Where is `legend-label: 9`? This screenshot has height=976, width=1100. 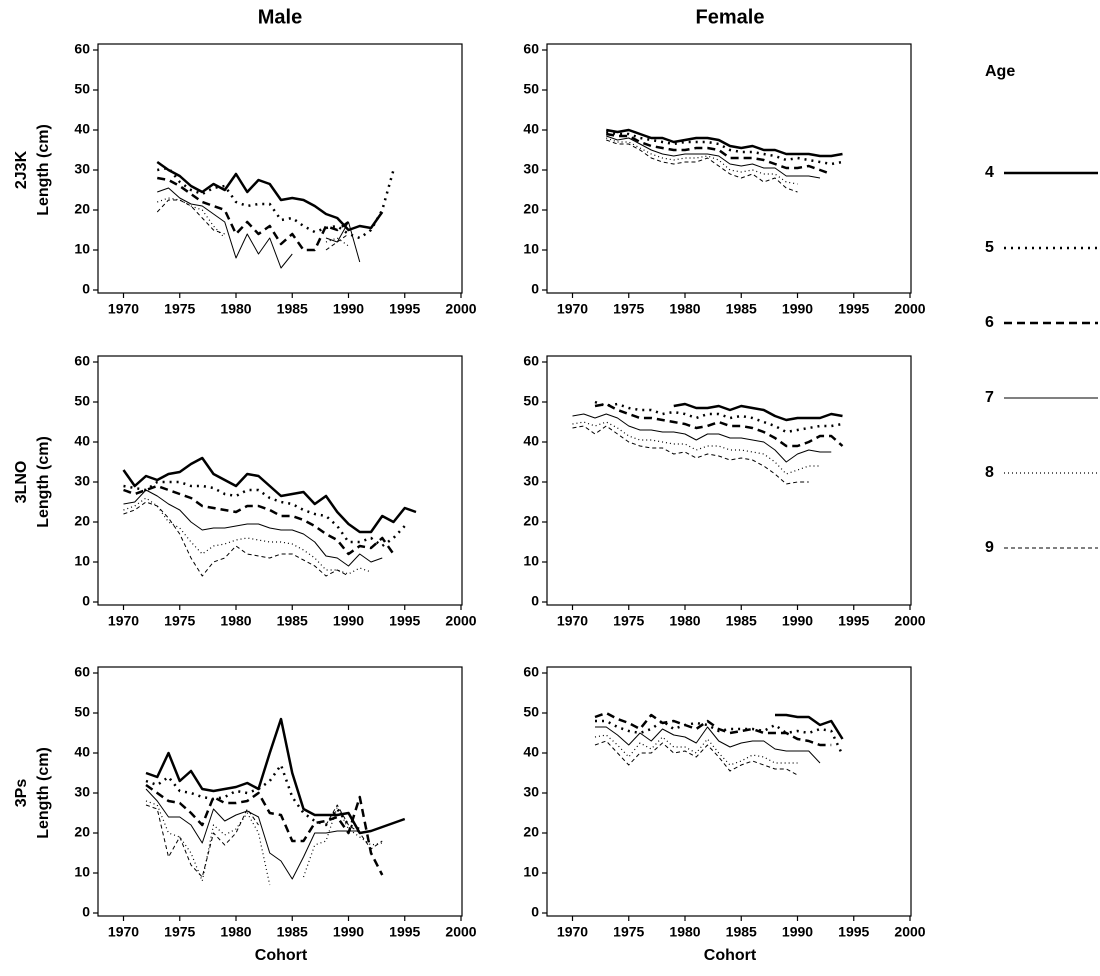 legend-label: 9 is located at coordinates (989, 547).